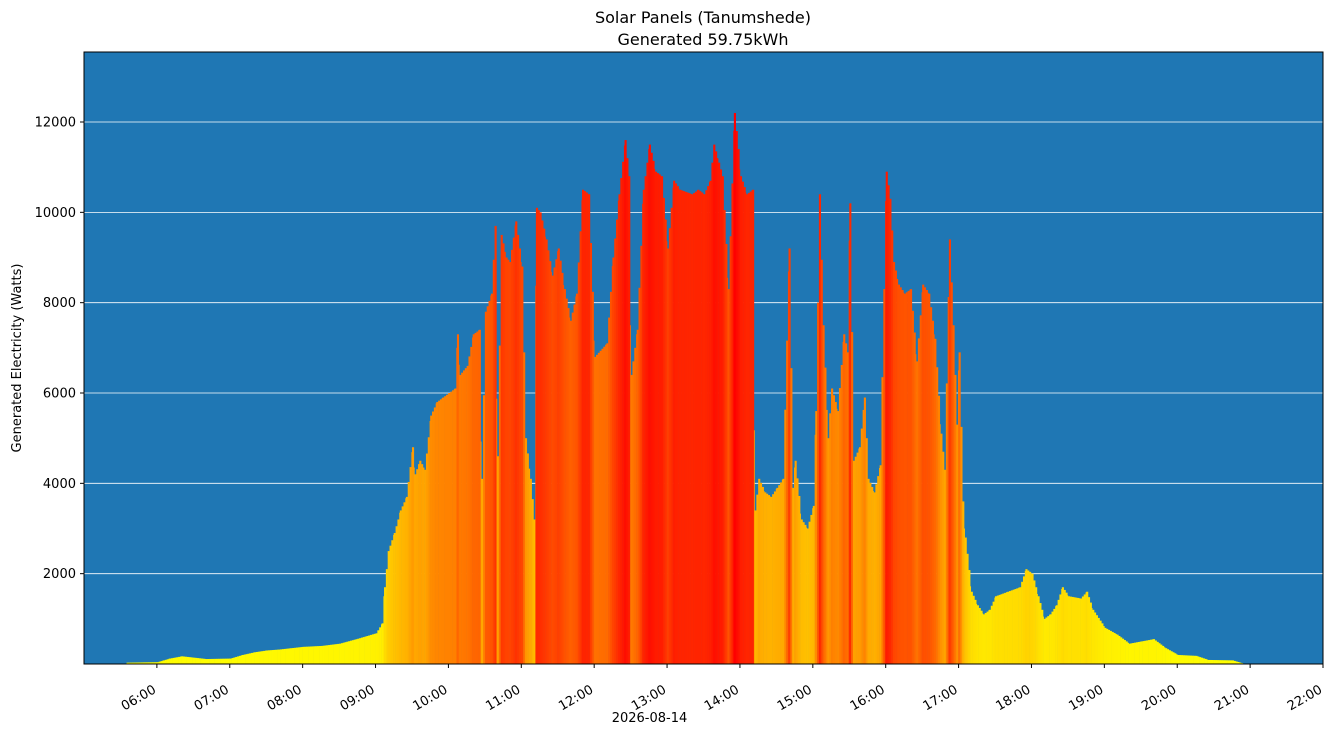 The height and width of the screenshot is (736, 1333). Describe the element at coordinates (941, 698) in the screenshot. I see `x-tick-label: 17:00` at that location.